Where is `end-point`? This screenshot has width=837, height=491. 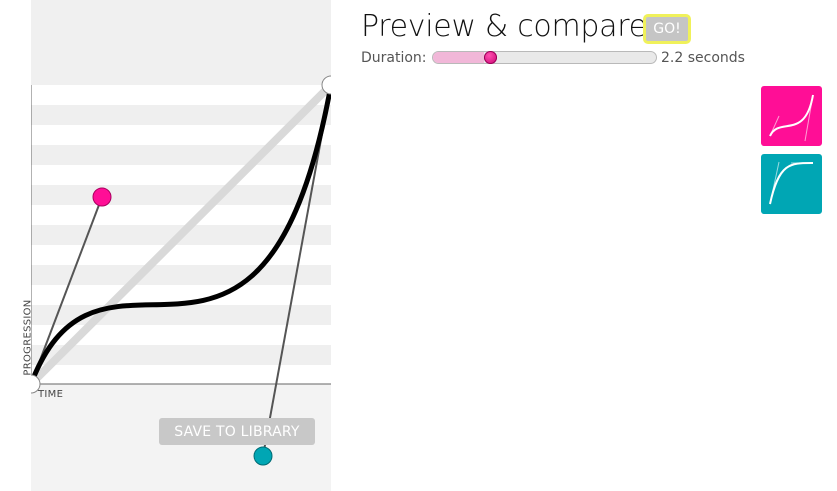
end-point is located at coordinates (326, 85).